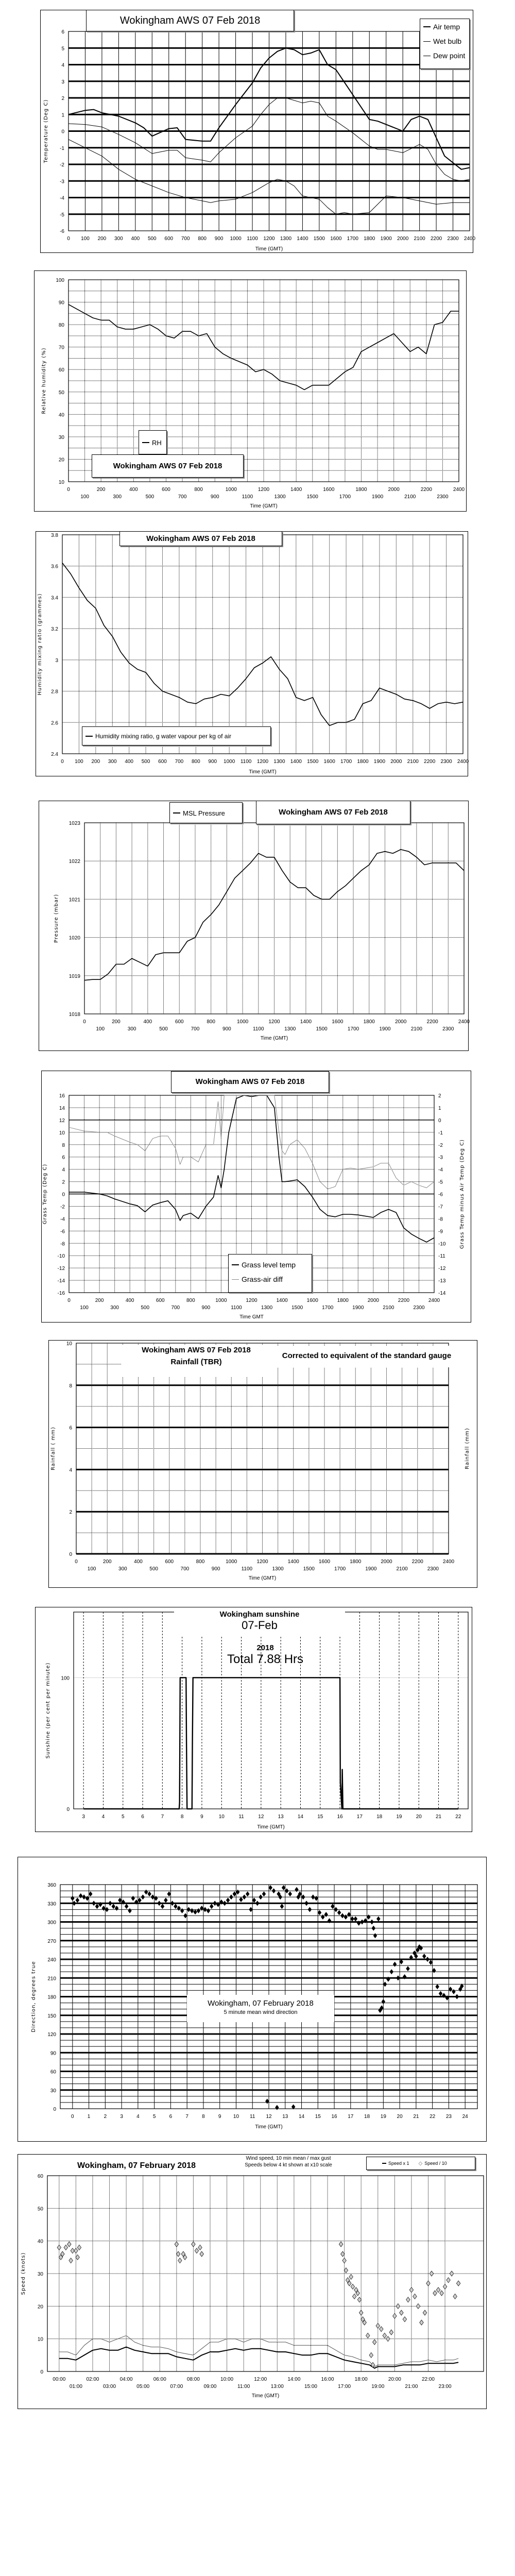 The height and width of the screenshot is (2576, 515). I want to click on temperature-chart-frame, so click(256, 131).